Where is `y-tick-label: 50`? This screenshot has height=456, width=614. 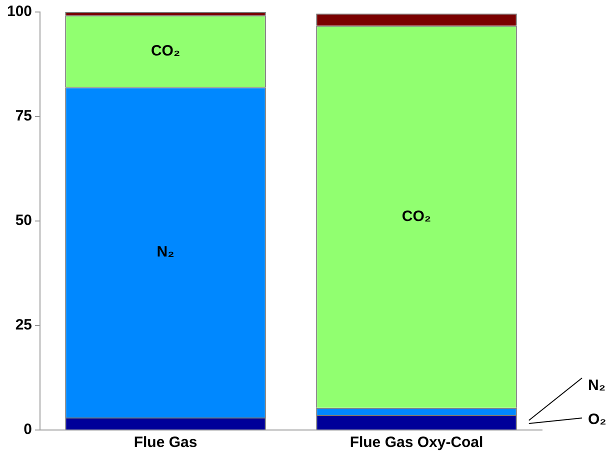 y-tick-label: 50 is located at coordinates (23, 221).